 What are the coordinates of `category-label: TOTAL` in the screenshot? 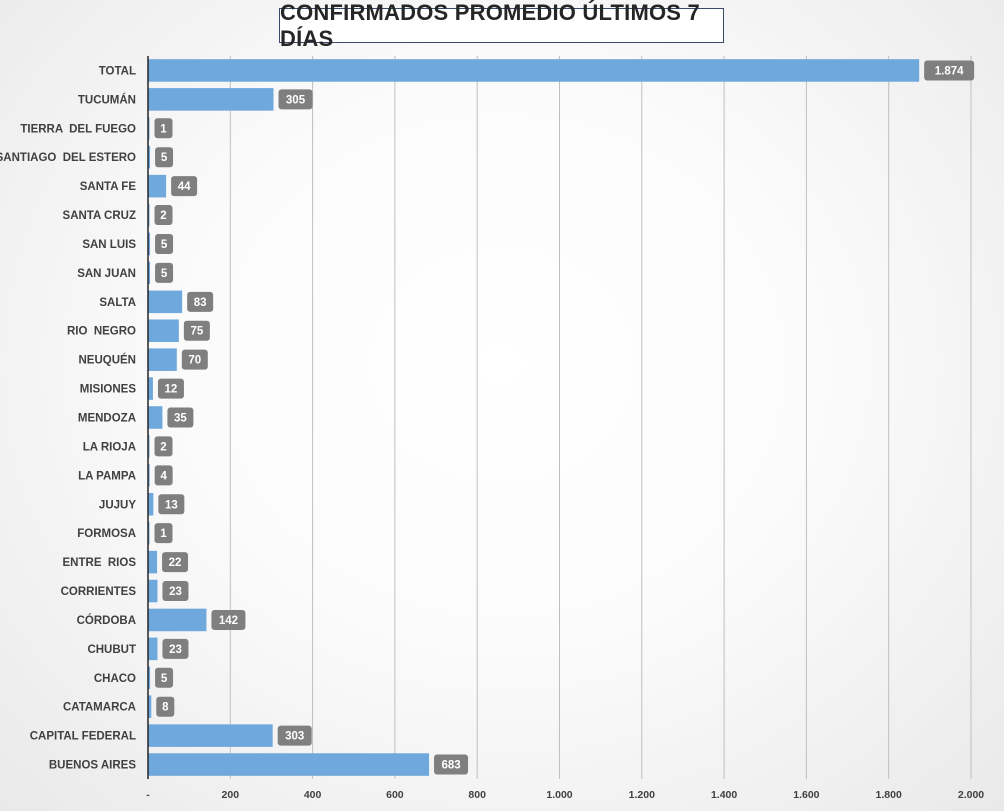 It's located at (117, 71).